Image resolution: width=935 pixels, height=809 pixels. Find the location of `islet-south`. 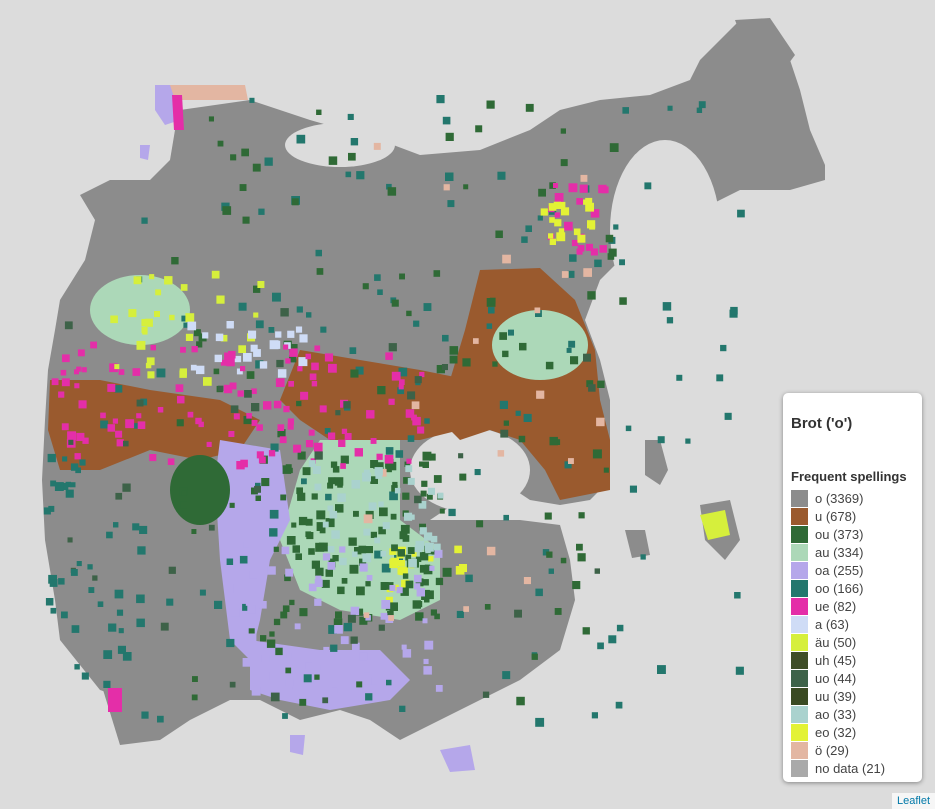

islet-south is located at coordinates (297, 745).